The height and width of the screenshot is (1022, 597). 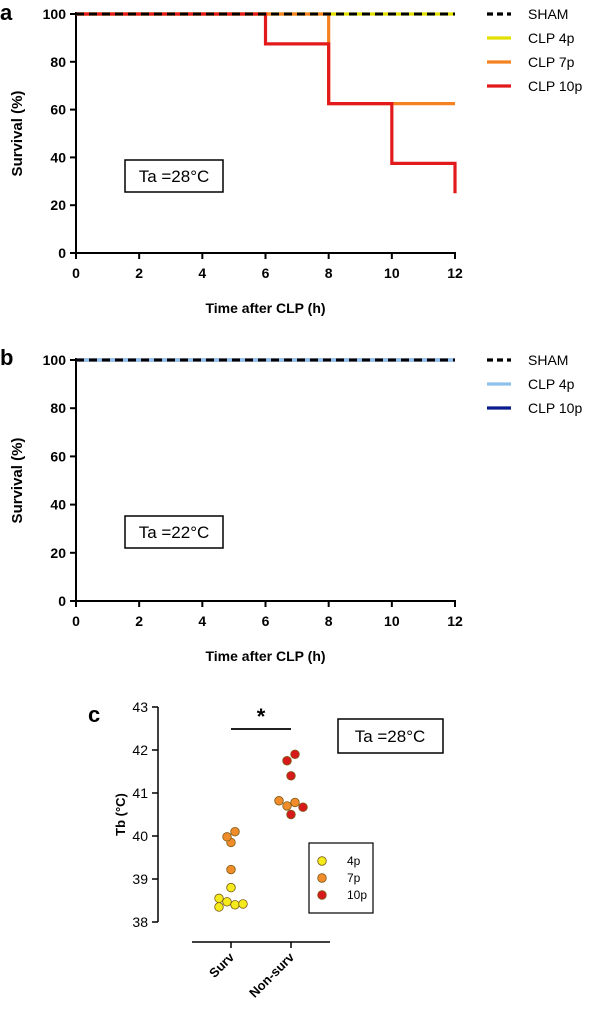 I want to click on series-line-clp-10p, so click(x=266, y=103).